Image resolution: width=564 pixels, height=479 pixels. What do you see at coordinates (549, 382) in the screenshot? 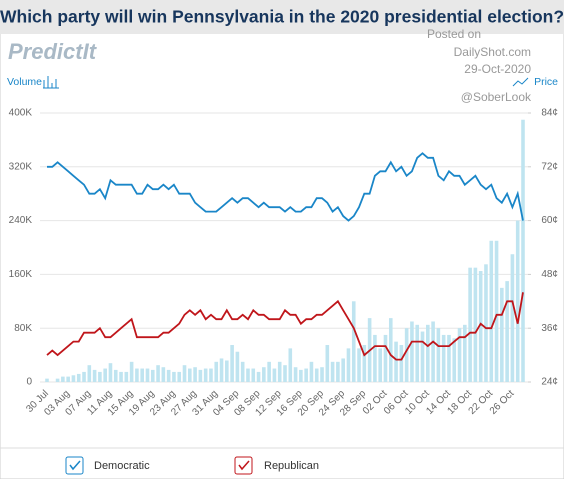
I see `y2-tick-label: 24¢` at bounding box center [549, 382].